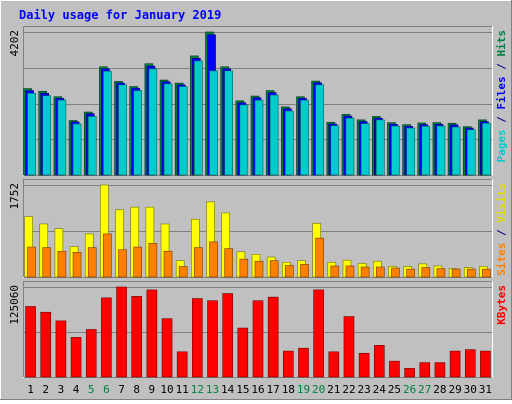 This screenshot has width=512, height=404. What do you see at coordinates (212, 389) in the screenshot?
I see `day-label-13: 13` at bounding box center [212, 389].